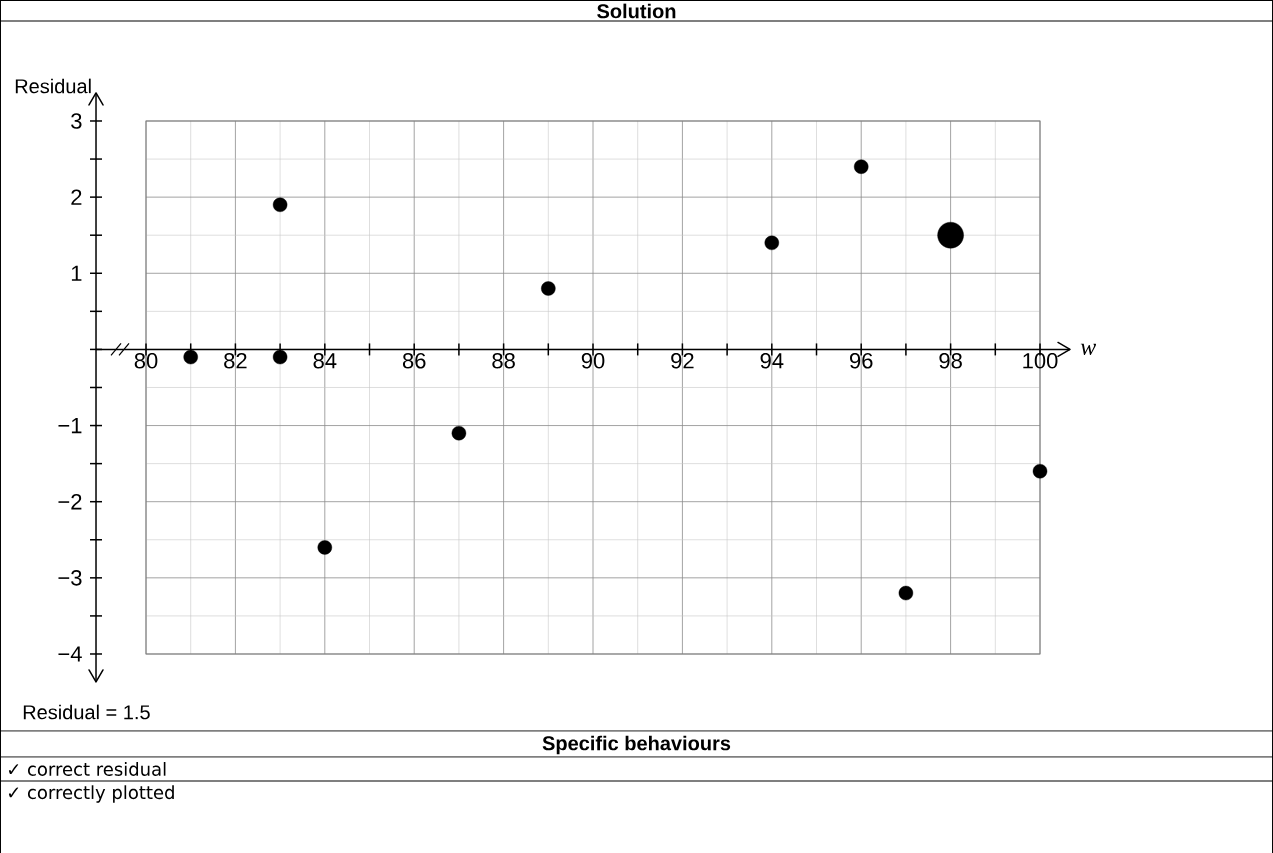 The height and width of the screenshot is (853, 1273). What do you see at coordinates (76, 197) in the screenshot?
I see `y-tick-label: 2` at bounding box center [76, 197].